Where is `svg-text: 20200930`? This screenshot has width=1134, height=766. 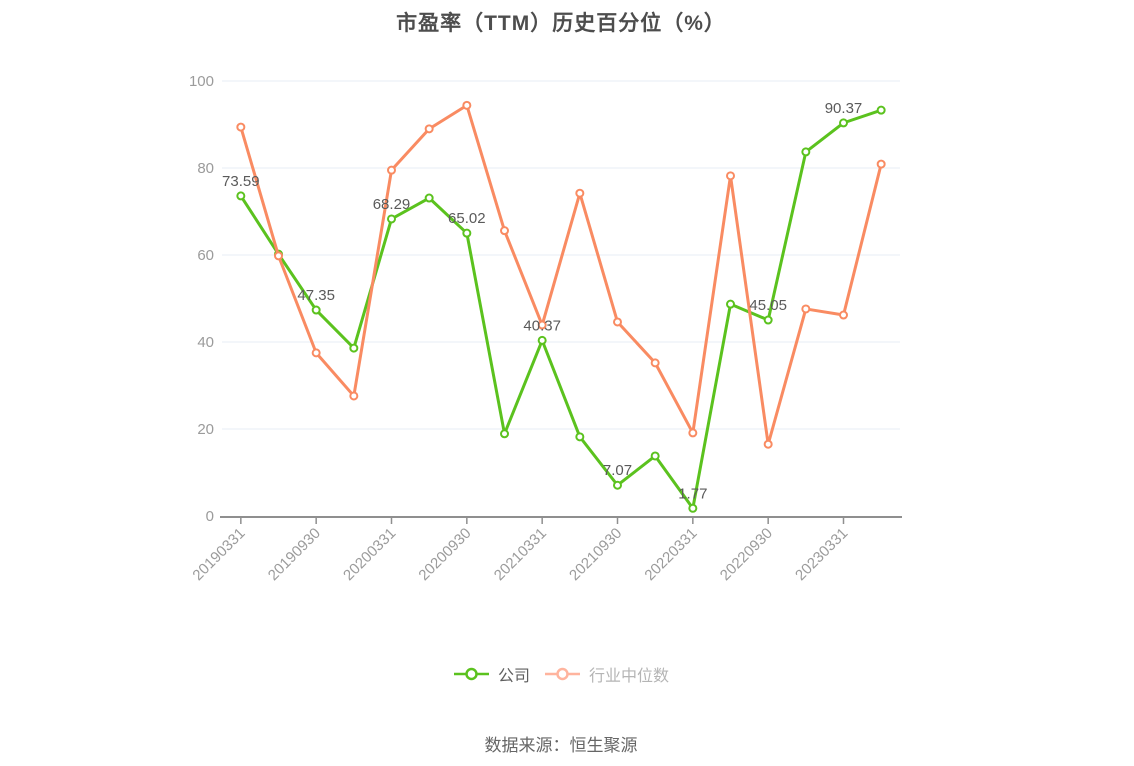 svg-text: 20200930 is located at coordinates (444, 554).